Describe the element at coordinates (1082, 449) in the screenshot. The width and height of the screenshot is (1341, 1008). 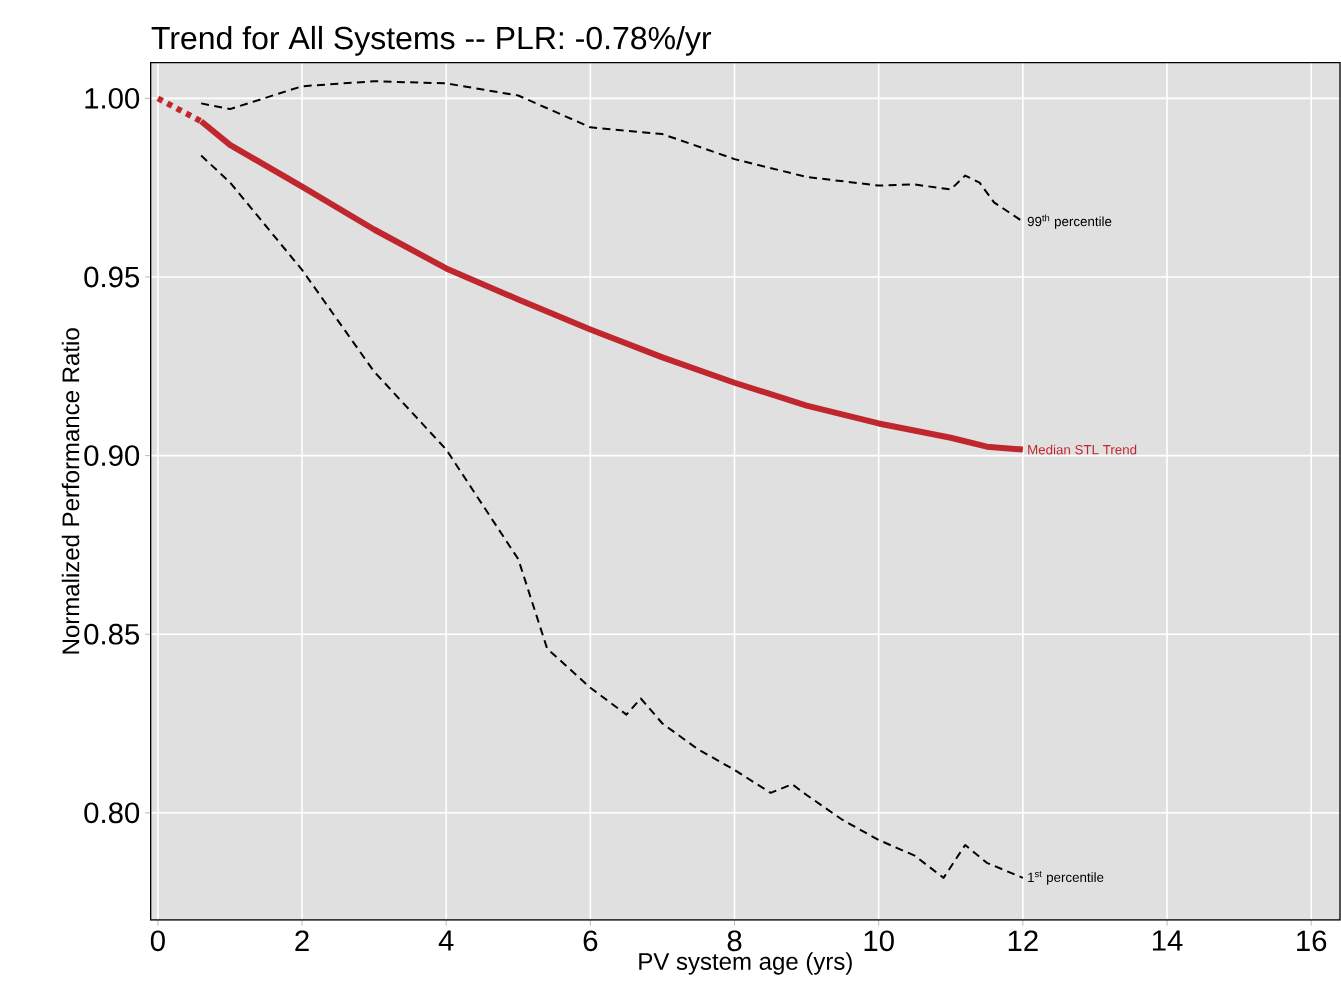
I see `series-label: Median STL Trend` at that location.